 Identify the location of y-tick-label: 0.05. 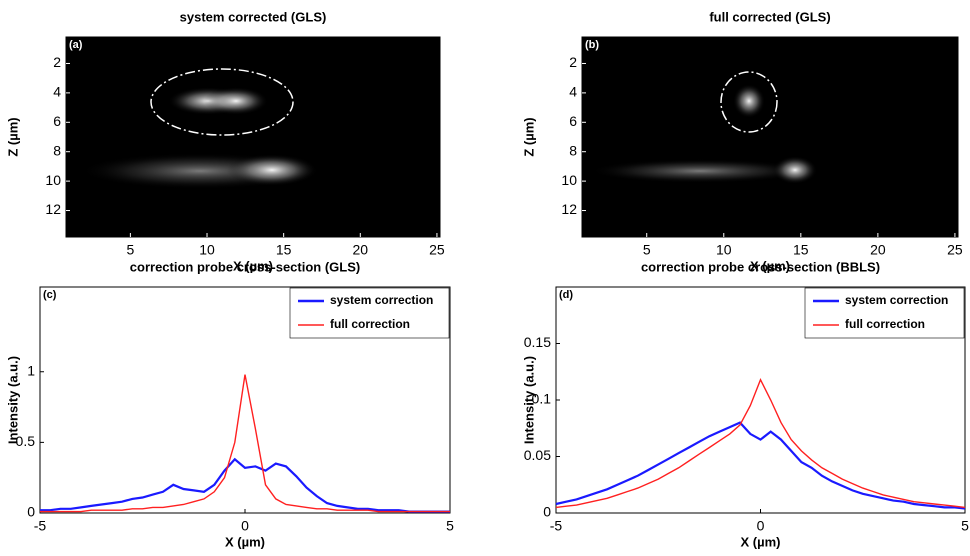
(537, 455).